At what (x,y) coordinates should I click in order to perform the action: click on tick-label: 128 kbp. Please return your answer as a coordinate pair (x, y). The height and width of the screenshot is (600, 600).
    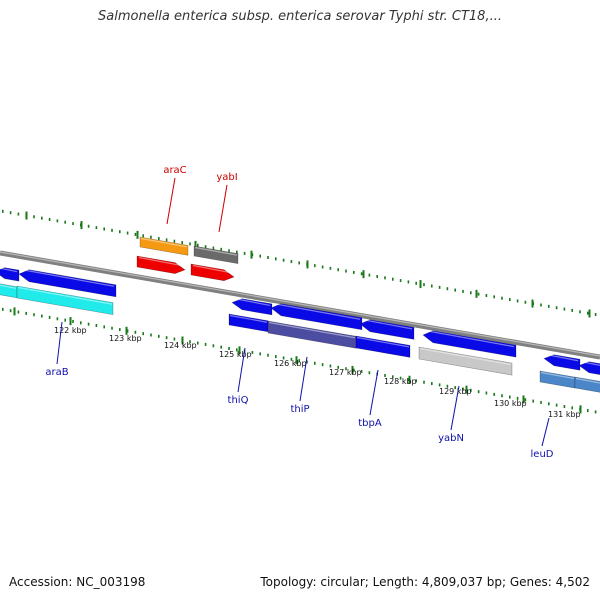
    Looking at the image, I should click on (400, 381).